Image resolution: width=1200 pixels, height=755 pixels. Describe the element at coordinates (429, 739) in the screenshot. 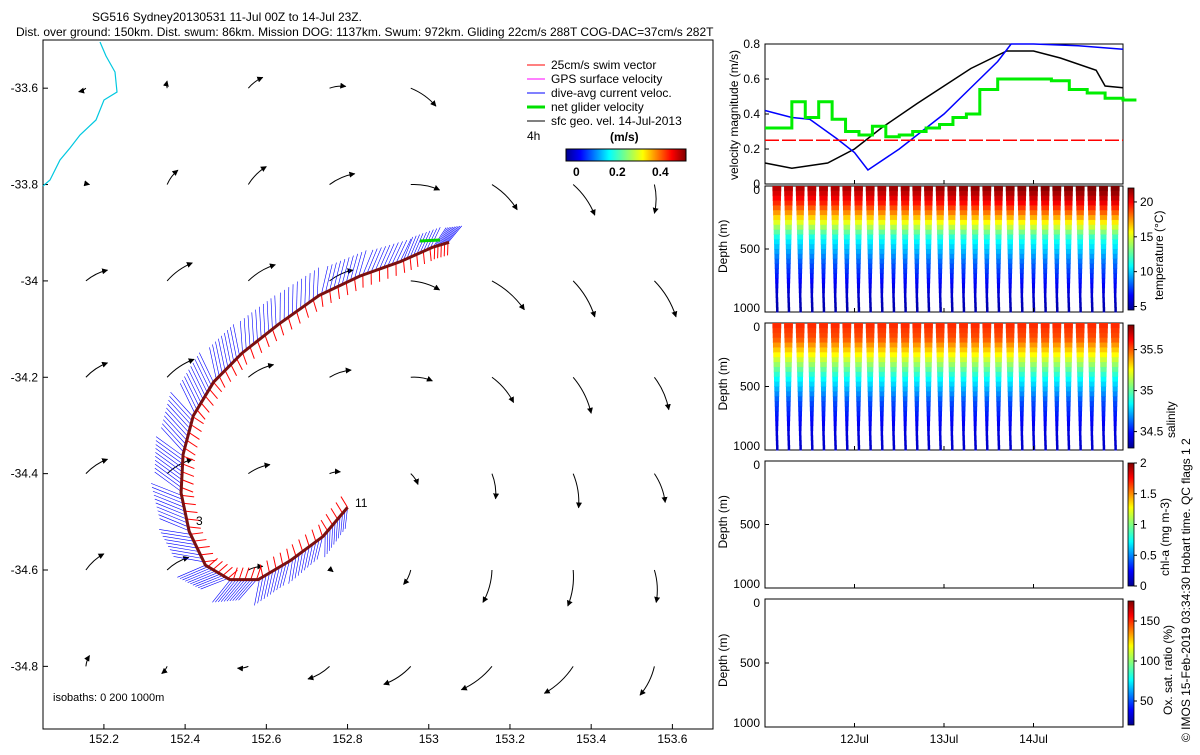

I see `map-xtick-label: 153` at that location.